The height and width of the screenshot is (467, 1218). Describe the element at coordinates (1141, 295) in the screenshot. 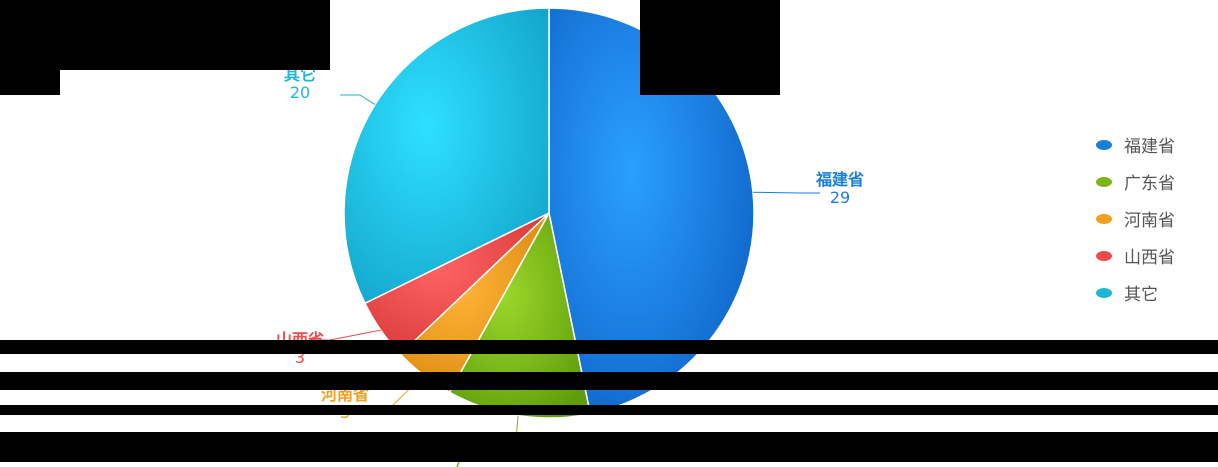

I see `legend-label: 其它` at that location.